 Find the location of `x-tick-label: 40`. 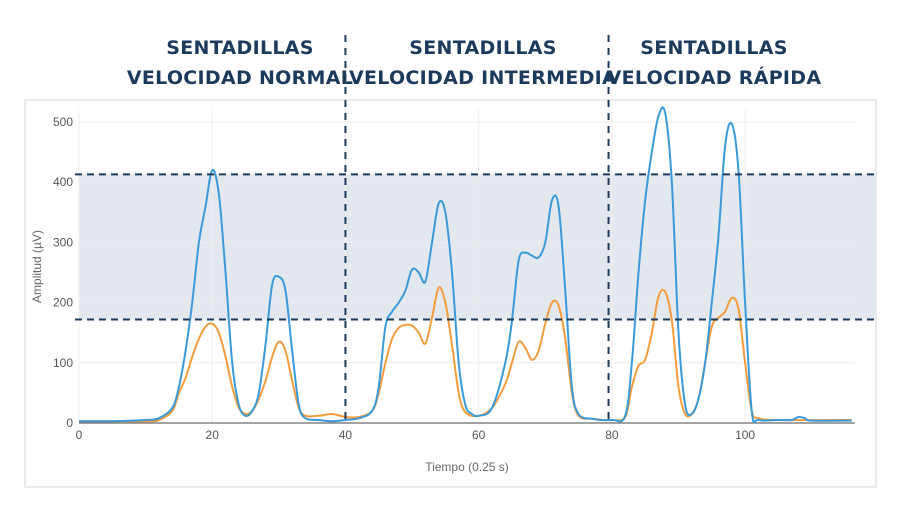

x-tick-label: 40 is located at coordinates (346, 435).